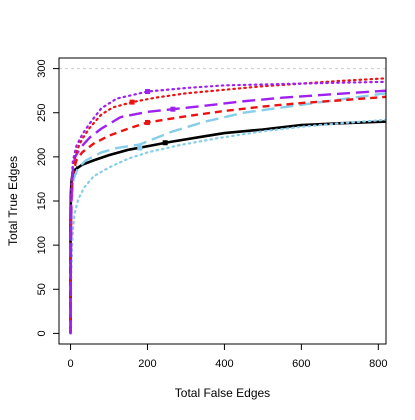  I want to click on y-tick-label: 100, so click(42, 245).